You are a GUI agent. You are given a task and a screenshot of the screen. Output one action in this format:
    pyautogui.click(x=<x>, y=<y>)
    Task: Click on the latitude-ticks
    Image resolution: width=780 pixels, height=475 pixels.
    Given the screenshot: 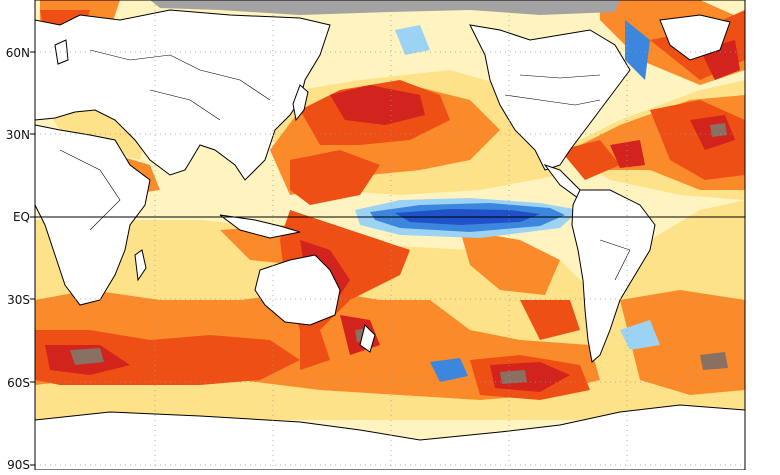 What is the action you would take?
    pyautogui.click(x=32, y=258)
    